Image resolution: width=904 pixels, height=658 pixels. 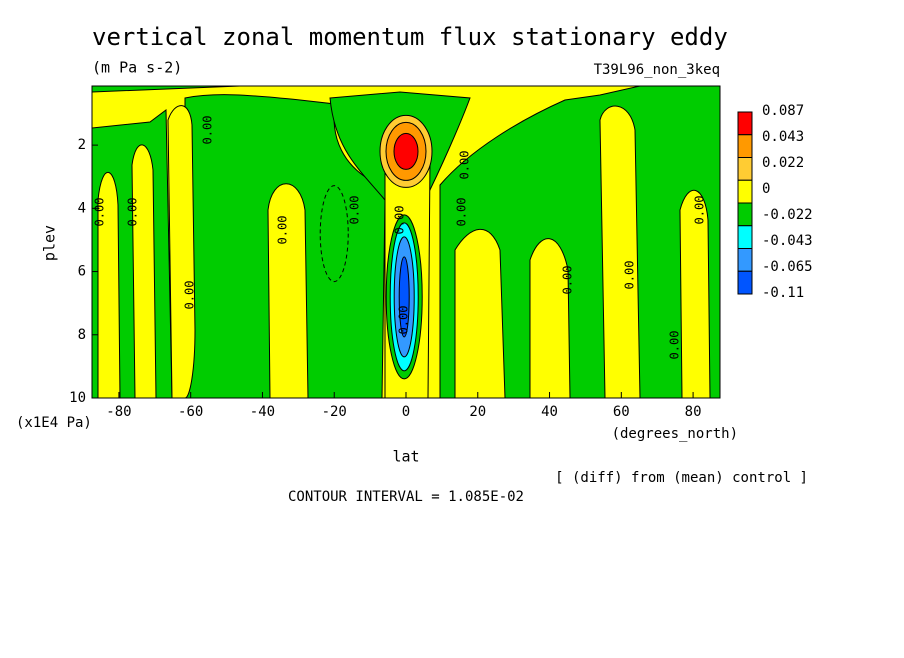 I want to click on colorbar-label: 0.022, so click(x=783, y=163).